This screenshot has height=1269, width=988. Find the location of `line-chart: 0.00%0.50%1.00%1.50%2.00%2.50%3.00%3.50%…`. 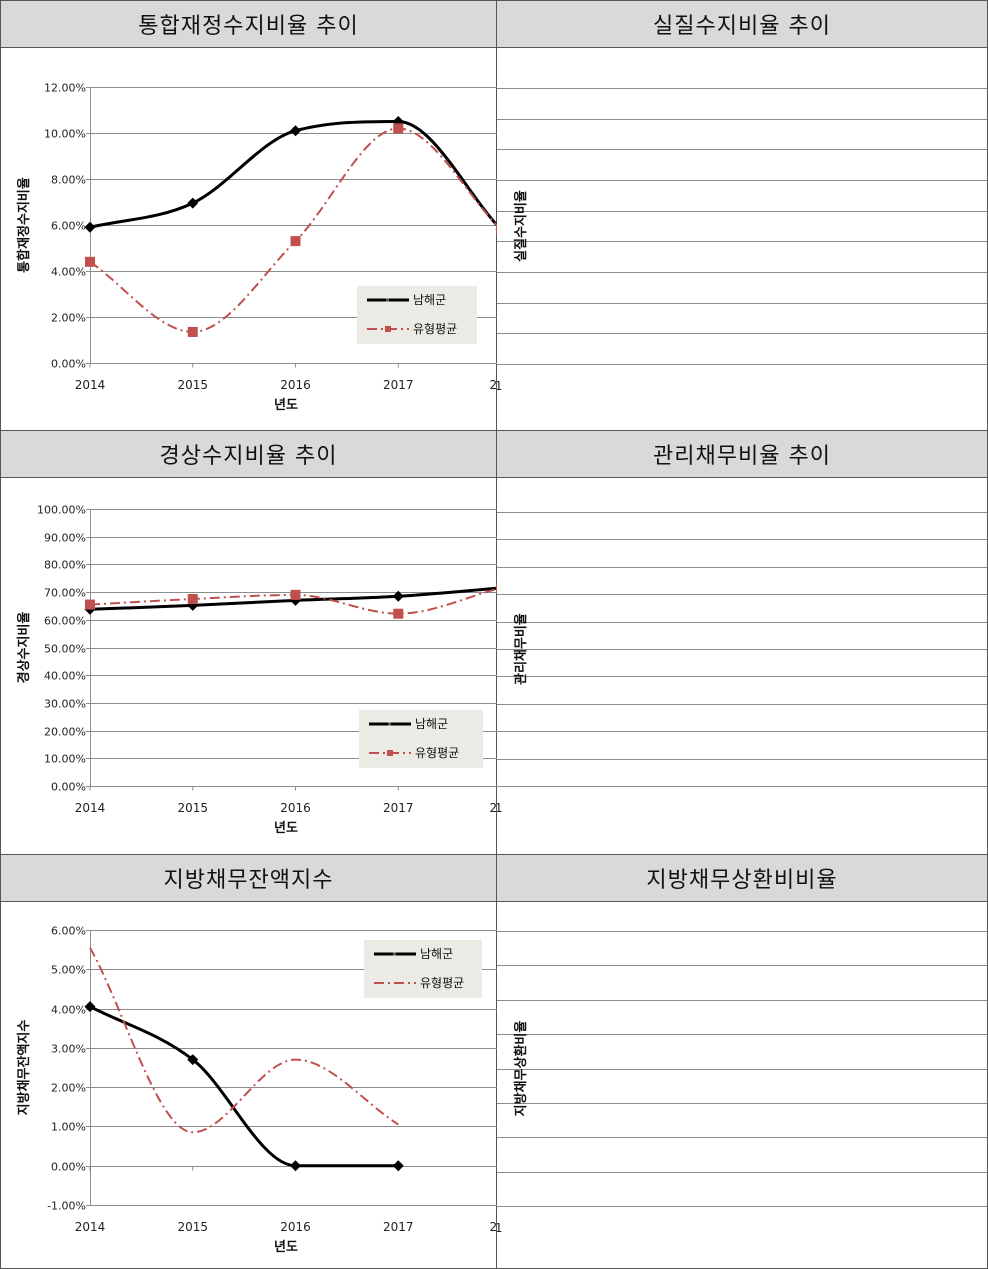

line-chart: 0.00%0.50%1.00%1.50%2.00%2.50%3.00%3.50%… is located at coordinates (742, 1083).